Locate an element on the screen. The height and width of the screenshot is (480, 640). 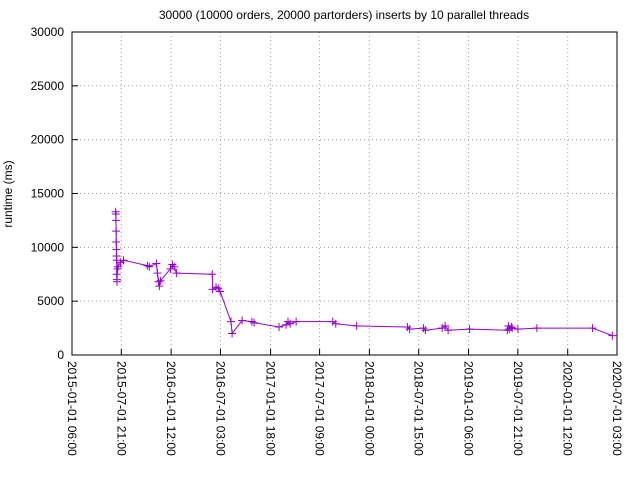
x-tick-label: 2016-07-01 03:00 is located at coordinates (220, 408).